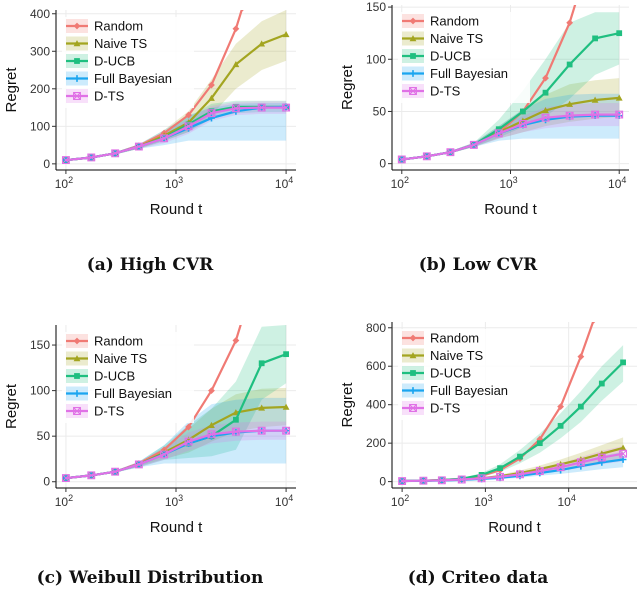 This screenshot has height=591, width=640. Describe the element at coordinates (64, 501) in the screenshot. I see `x-tick-label: 10²` at that location.